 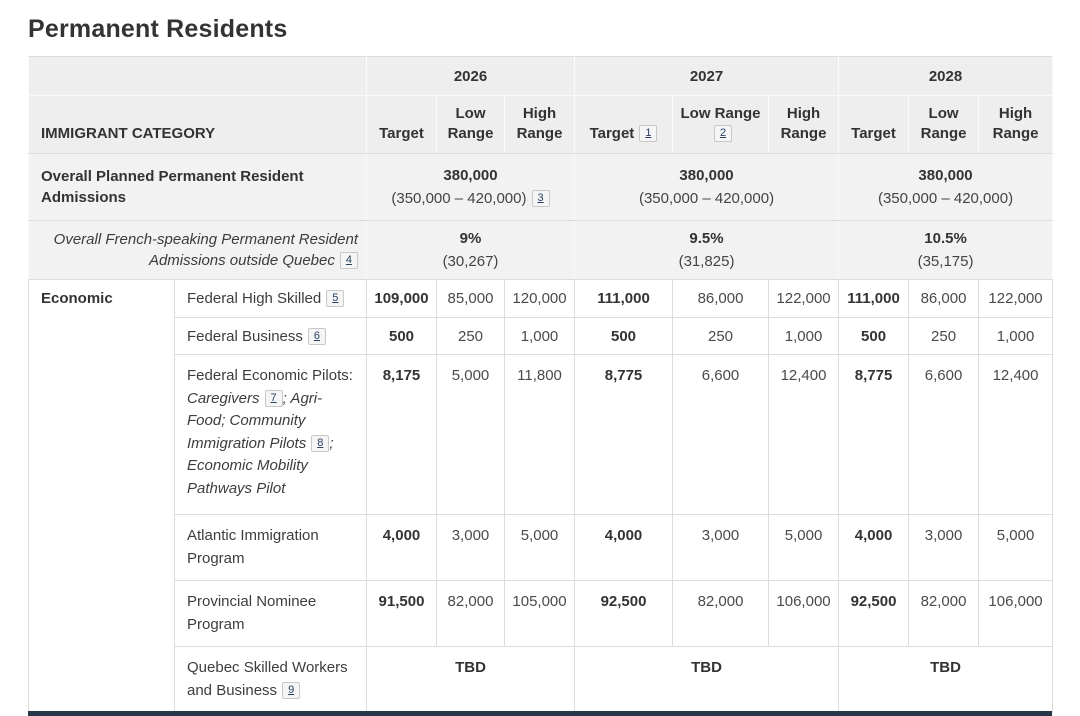 What do you see at coordinates (706, 238) in the screenshot?
I see `french-2027-pct: 9.5%` at bounding box center [706, 238].